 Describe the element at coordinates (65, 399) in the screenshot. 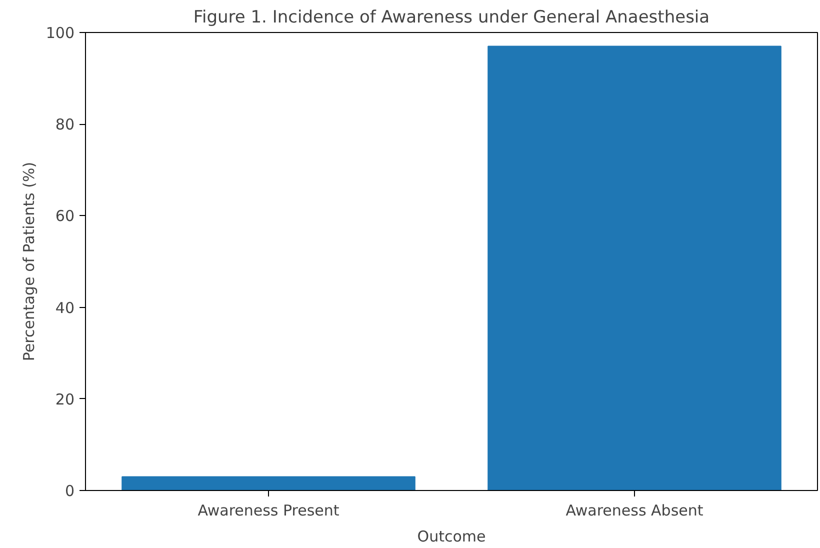

I see `y-tick-label: 20` at that location.